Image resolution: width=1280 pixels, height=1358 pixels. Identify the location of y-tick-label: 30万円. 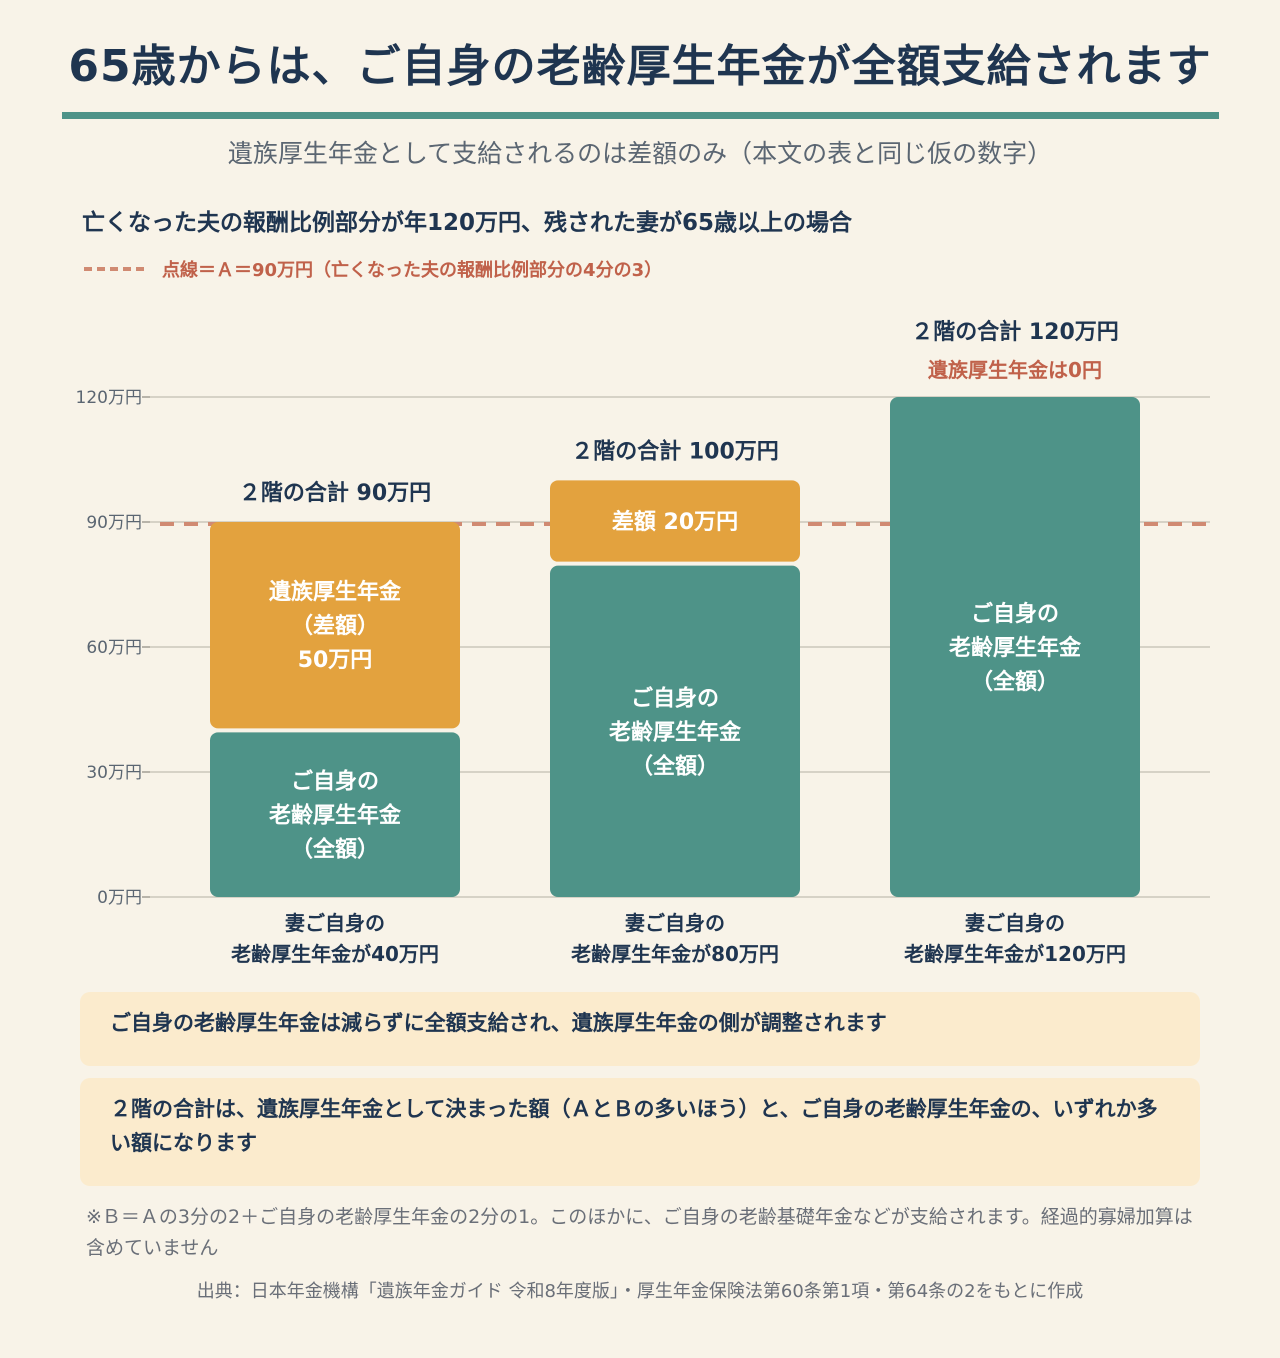
(114, 773).